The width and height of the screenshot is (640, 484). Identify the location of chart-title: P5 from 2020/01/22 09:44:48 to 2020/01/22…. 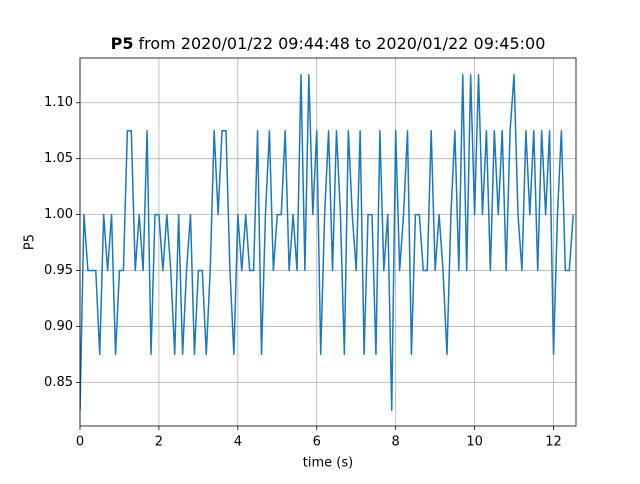
(328, 43).